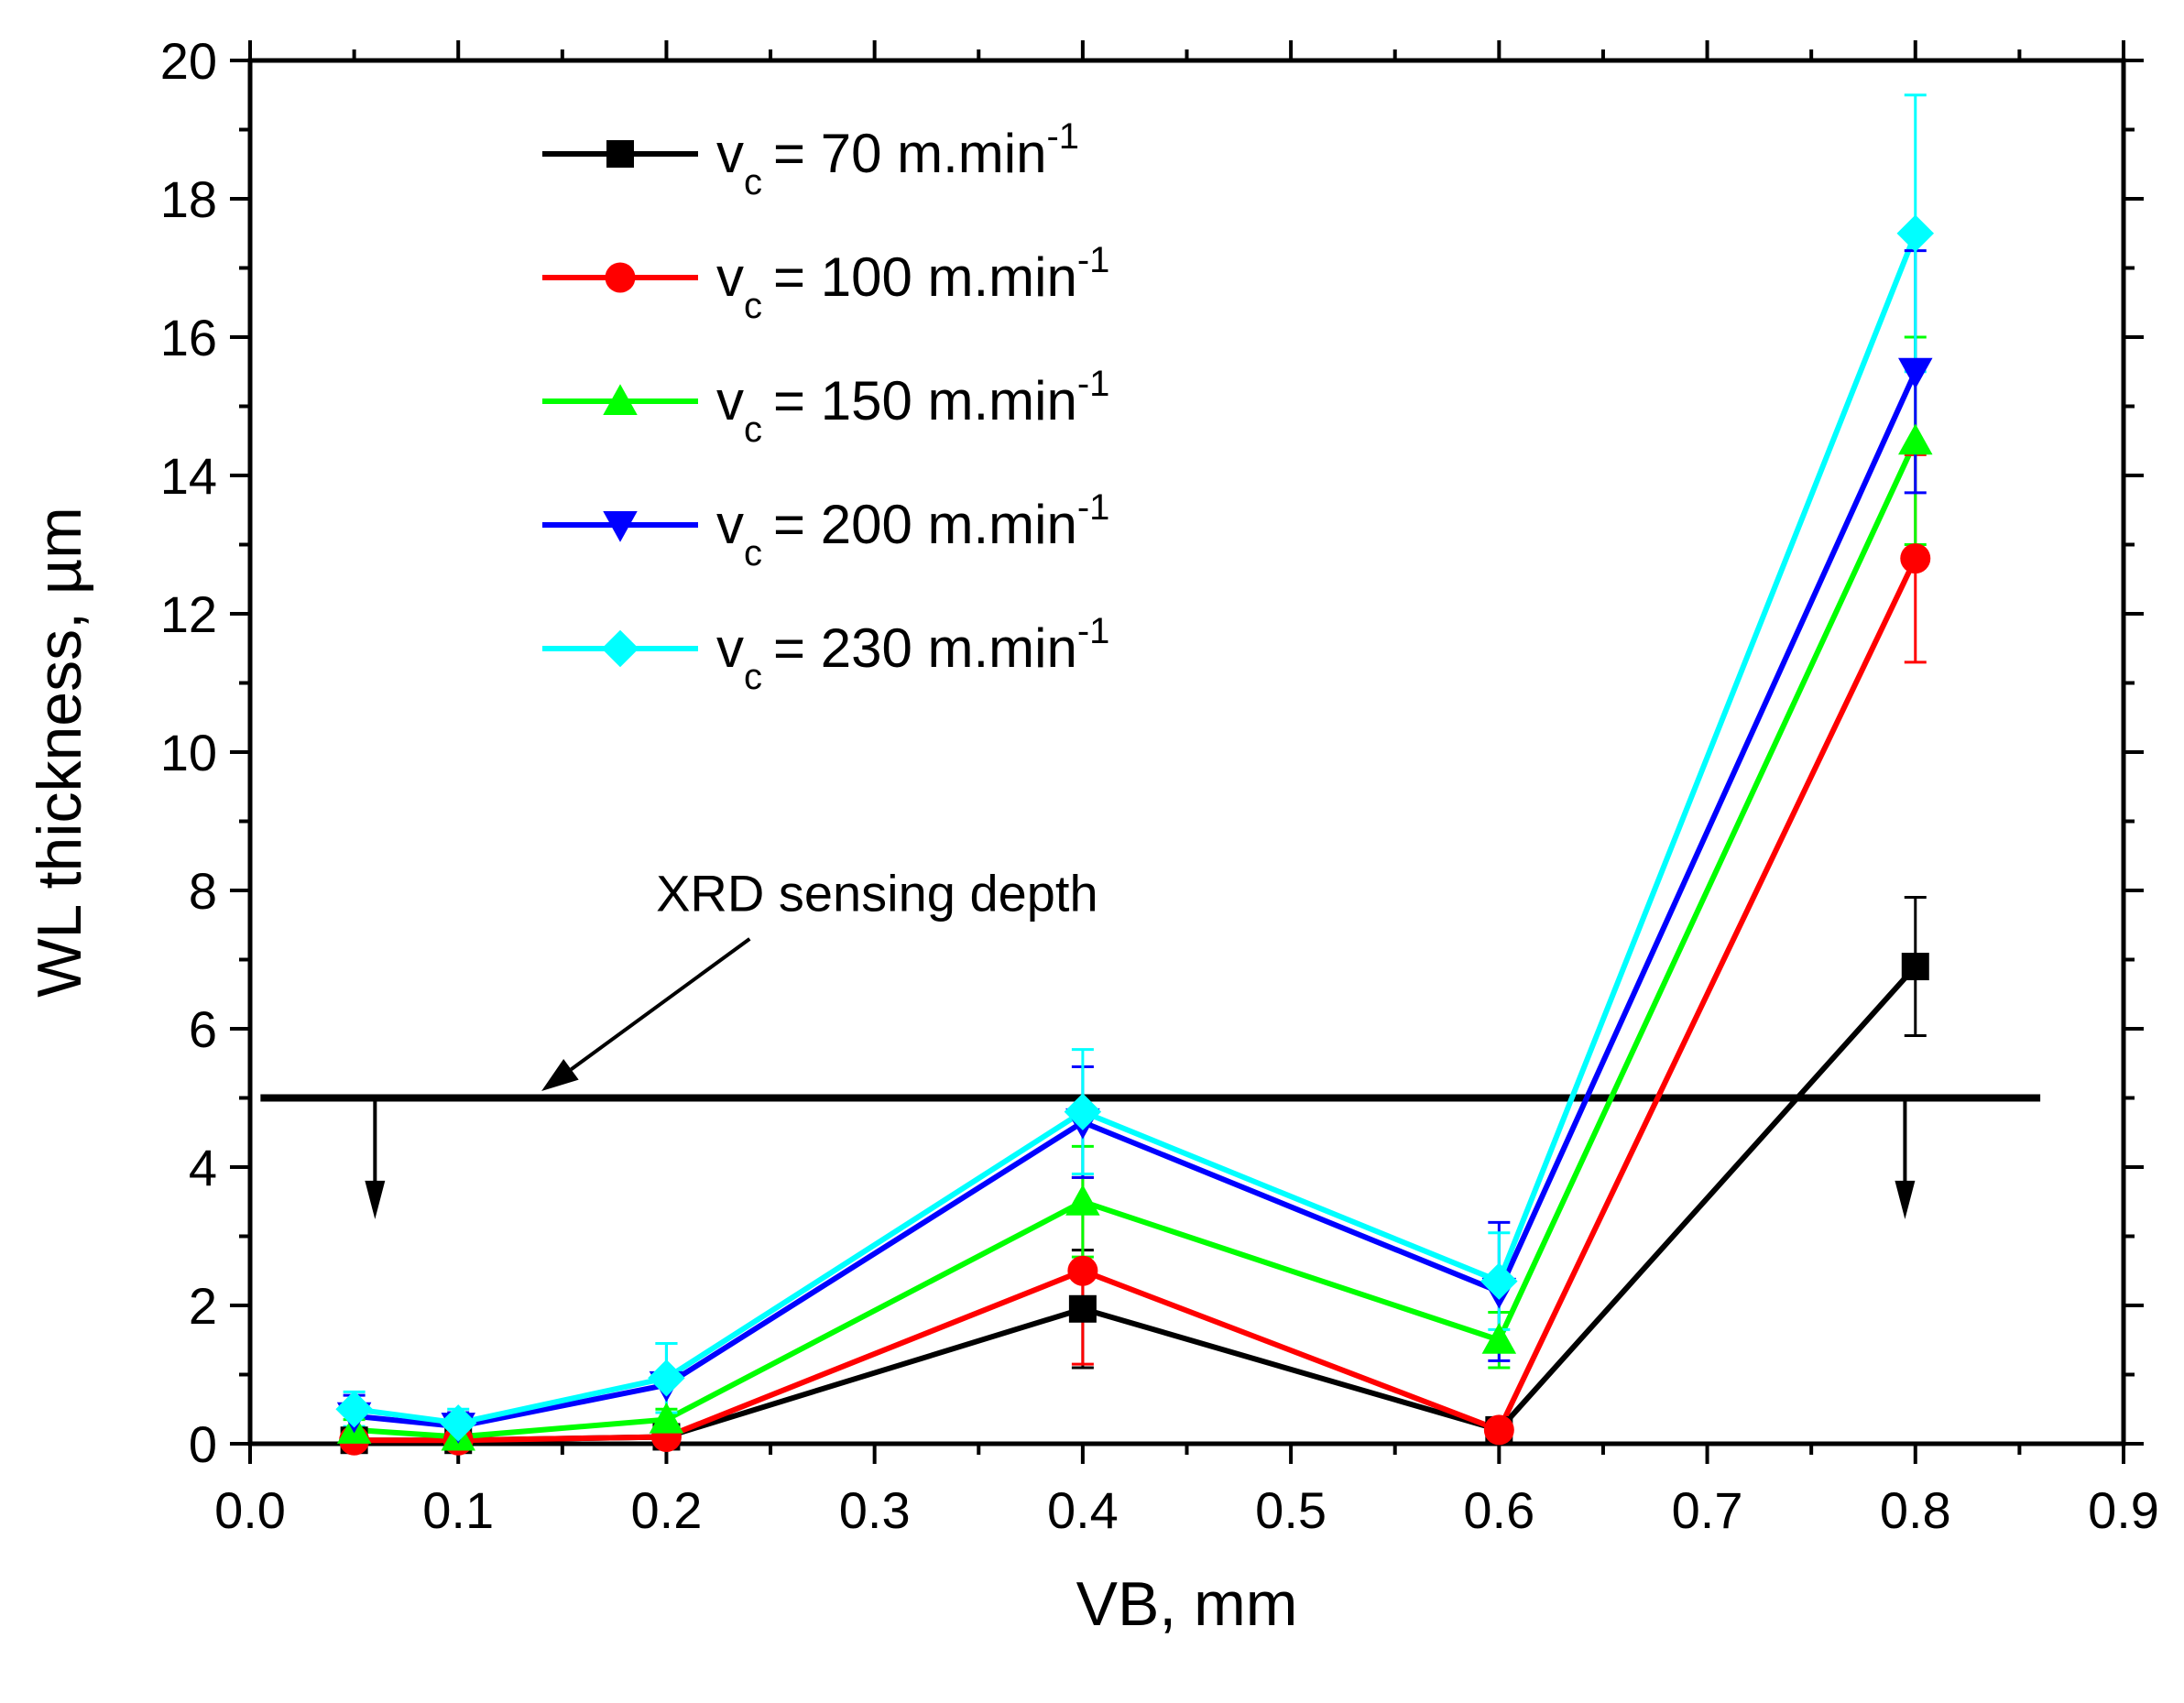  I want to click on x-tick-label: 0.5, so click(1291, 1510).